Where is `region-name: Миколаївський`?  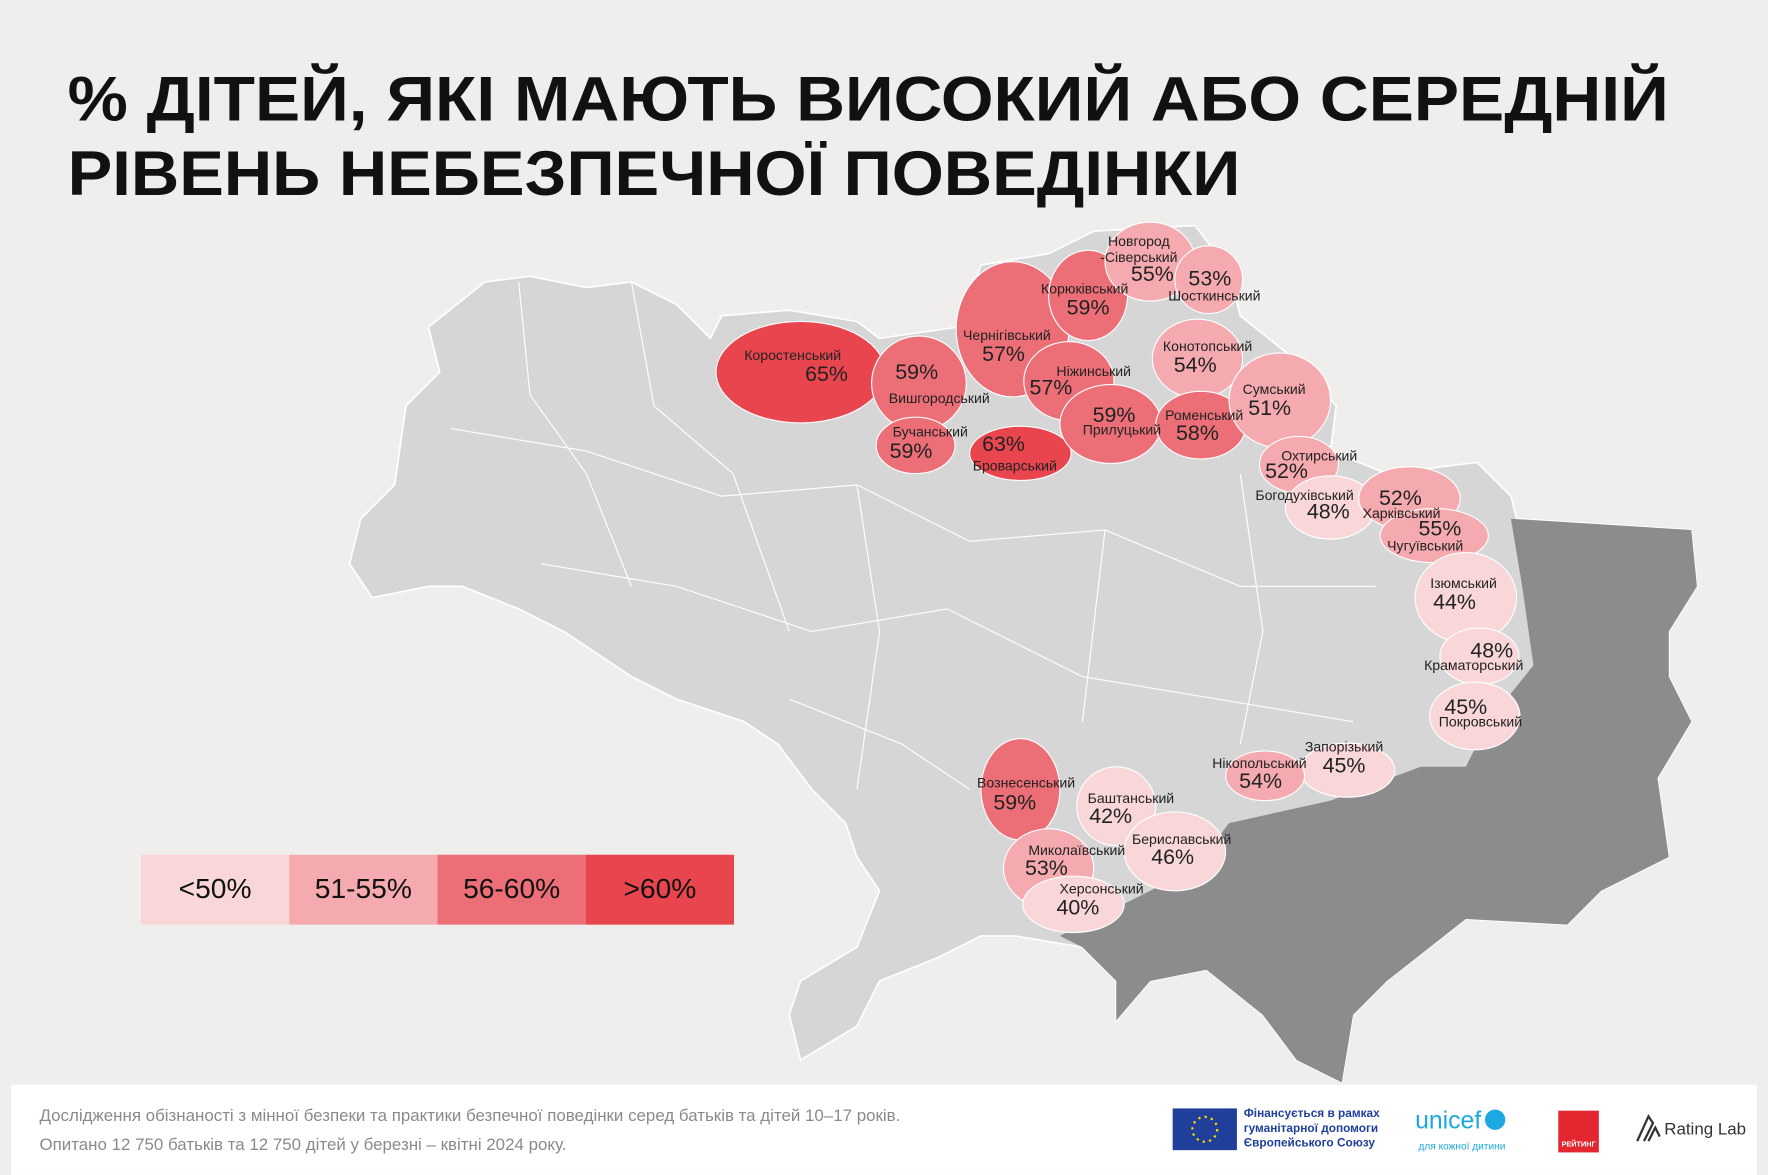
region-name: Миколаївський is located at coordinates (1076, 850).